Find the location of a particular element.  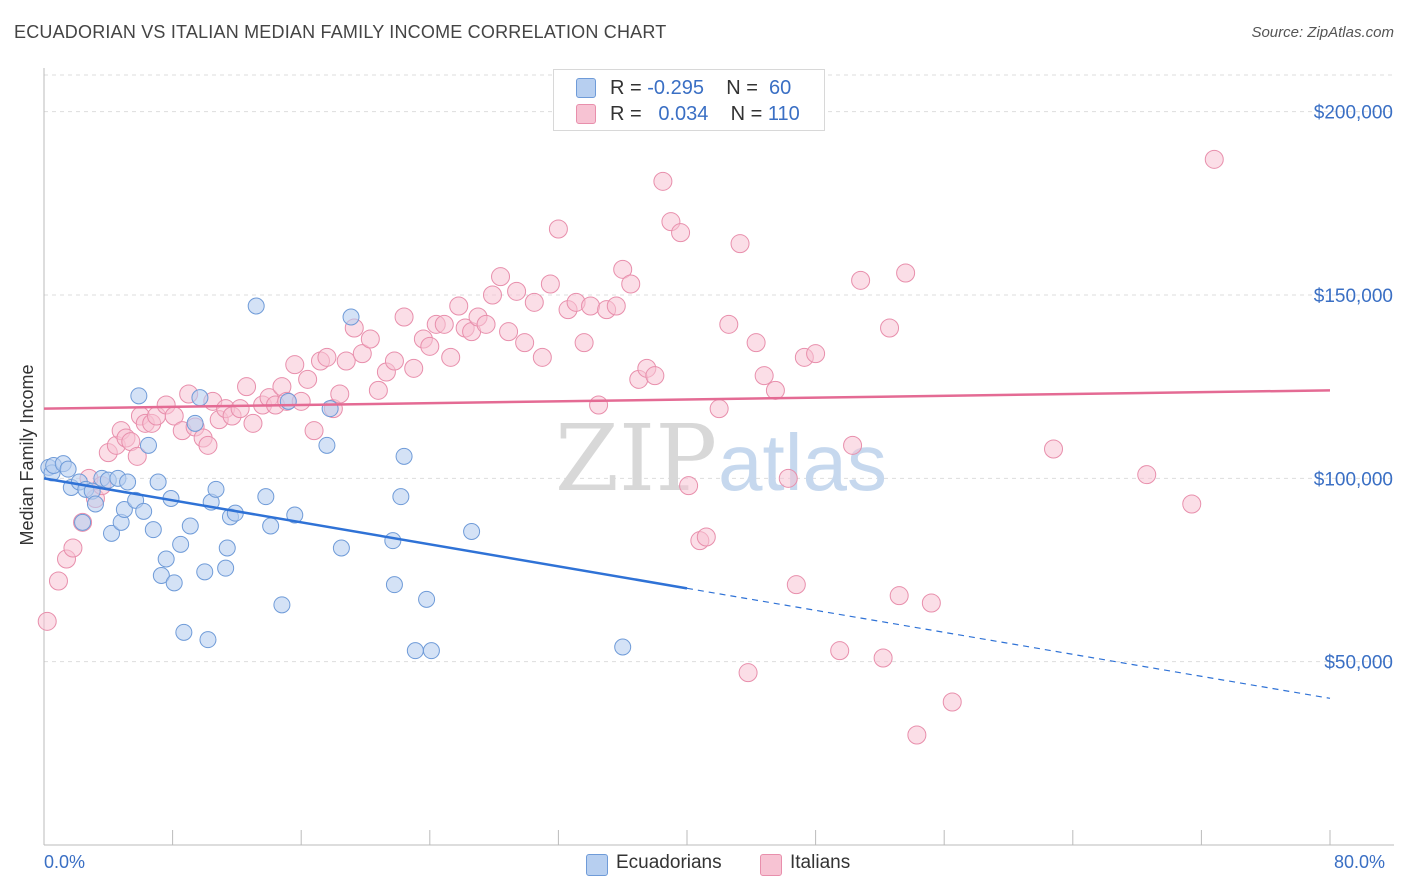

x-axis-max-label: 80.0% is located at coordinates (1360, 862).